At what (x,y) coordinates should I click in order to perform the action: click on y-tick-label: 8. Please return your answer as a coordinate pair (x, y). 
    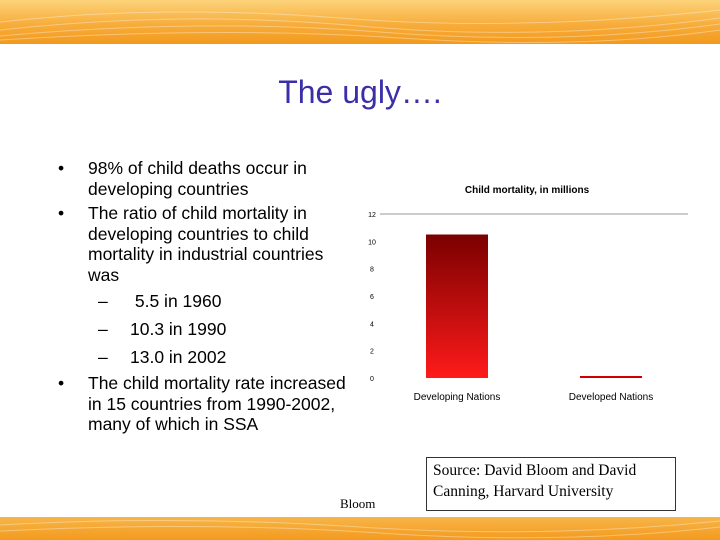
    Looking at the image, I should click on (372, 270).